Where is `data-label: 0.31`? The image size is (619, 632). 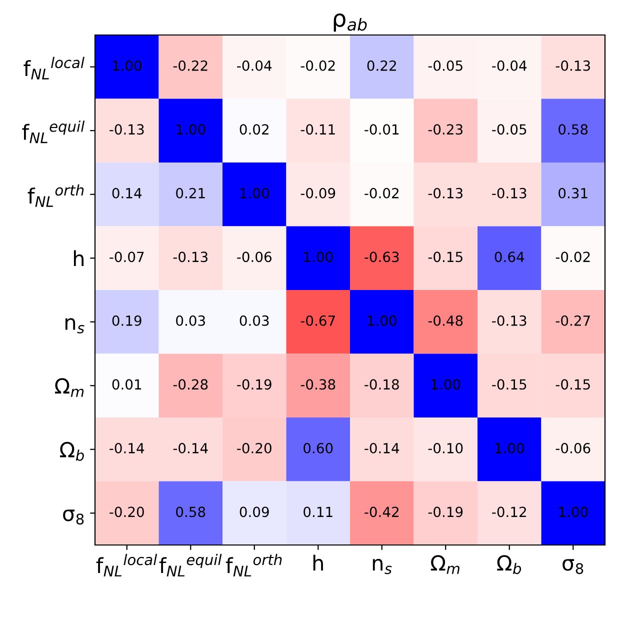 data-label: 0.31 is located at coordinates (573, 193).